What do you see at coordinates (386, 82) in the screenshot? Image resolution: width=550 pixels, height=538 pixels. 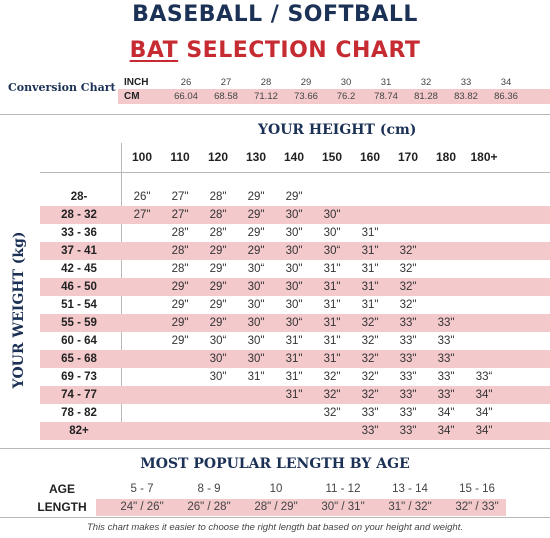 I see `conversion-inch-value: 31` at bounding box center [386, 82].